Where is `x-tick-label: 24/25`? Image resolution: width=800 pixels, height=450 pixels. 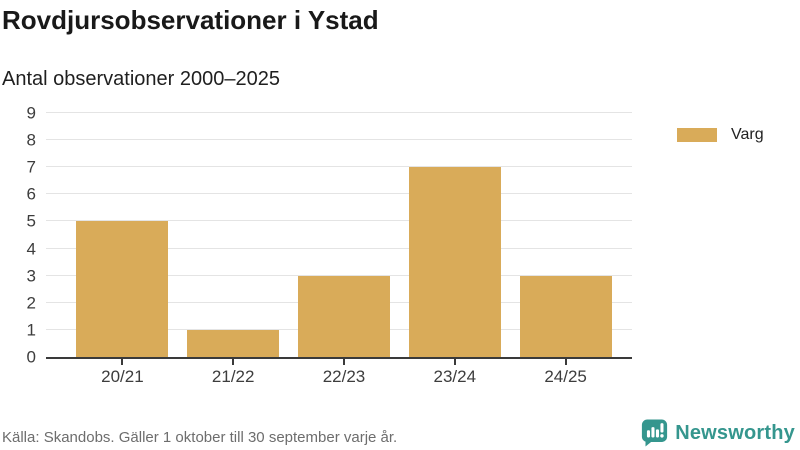
x-tick-label: 24/25 is located at coordinates (565, 376).